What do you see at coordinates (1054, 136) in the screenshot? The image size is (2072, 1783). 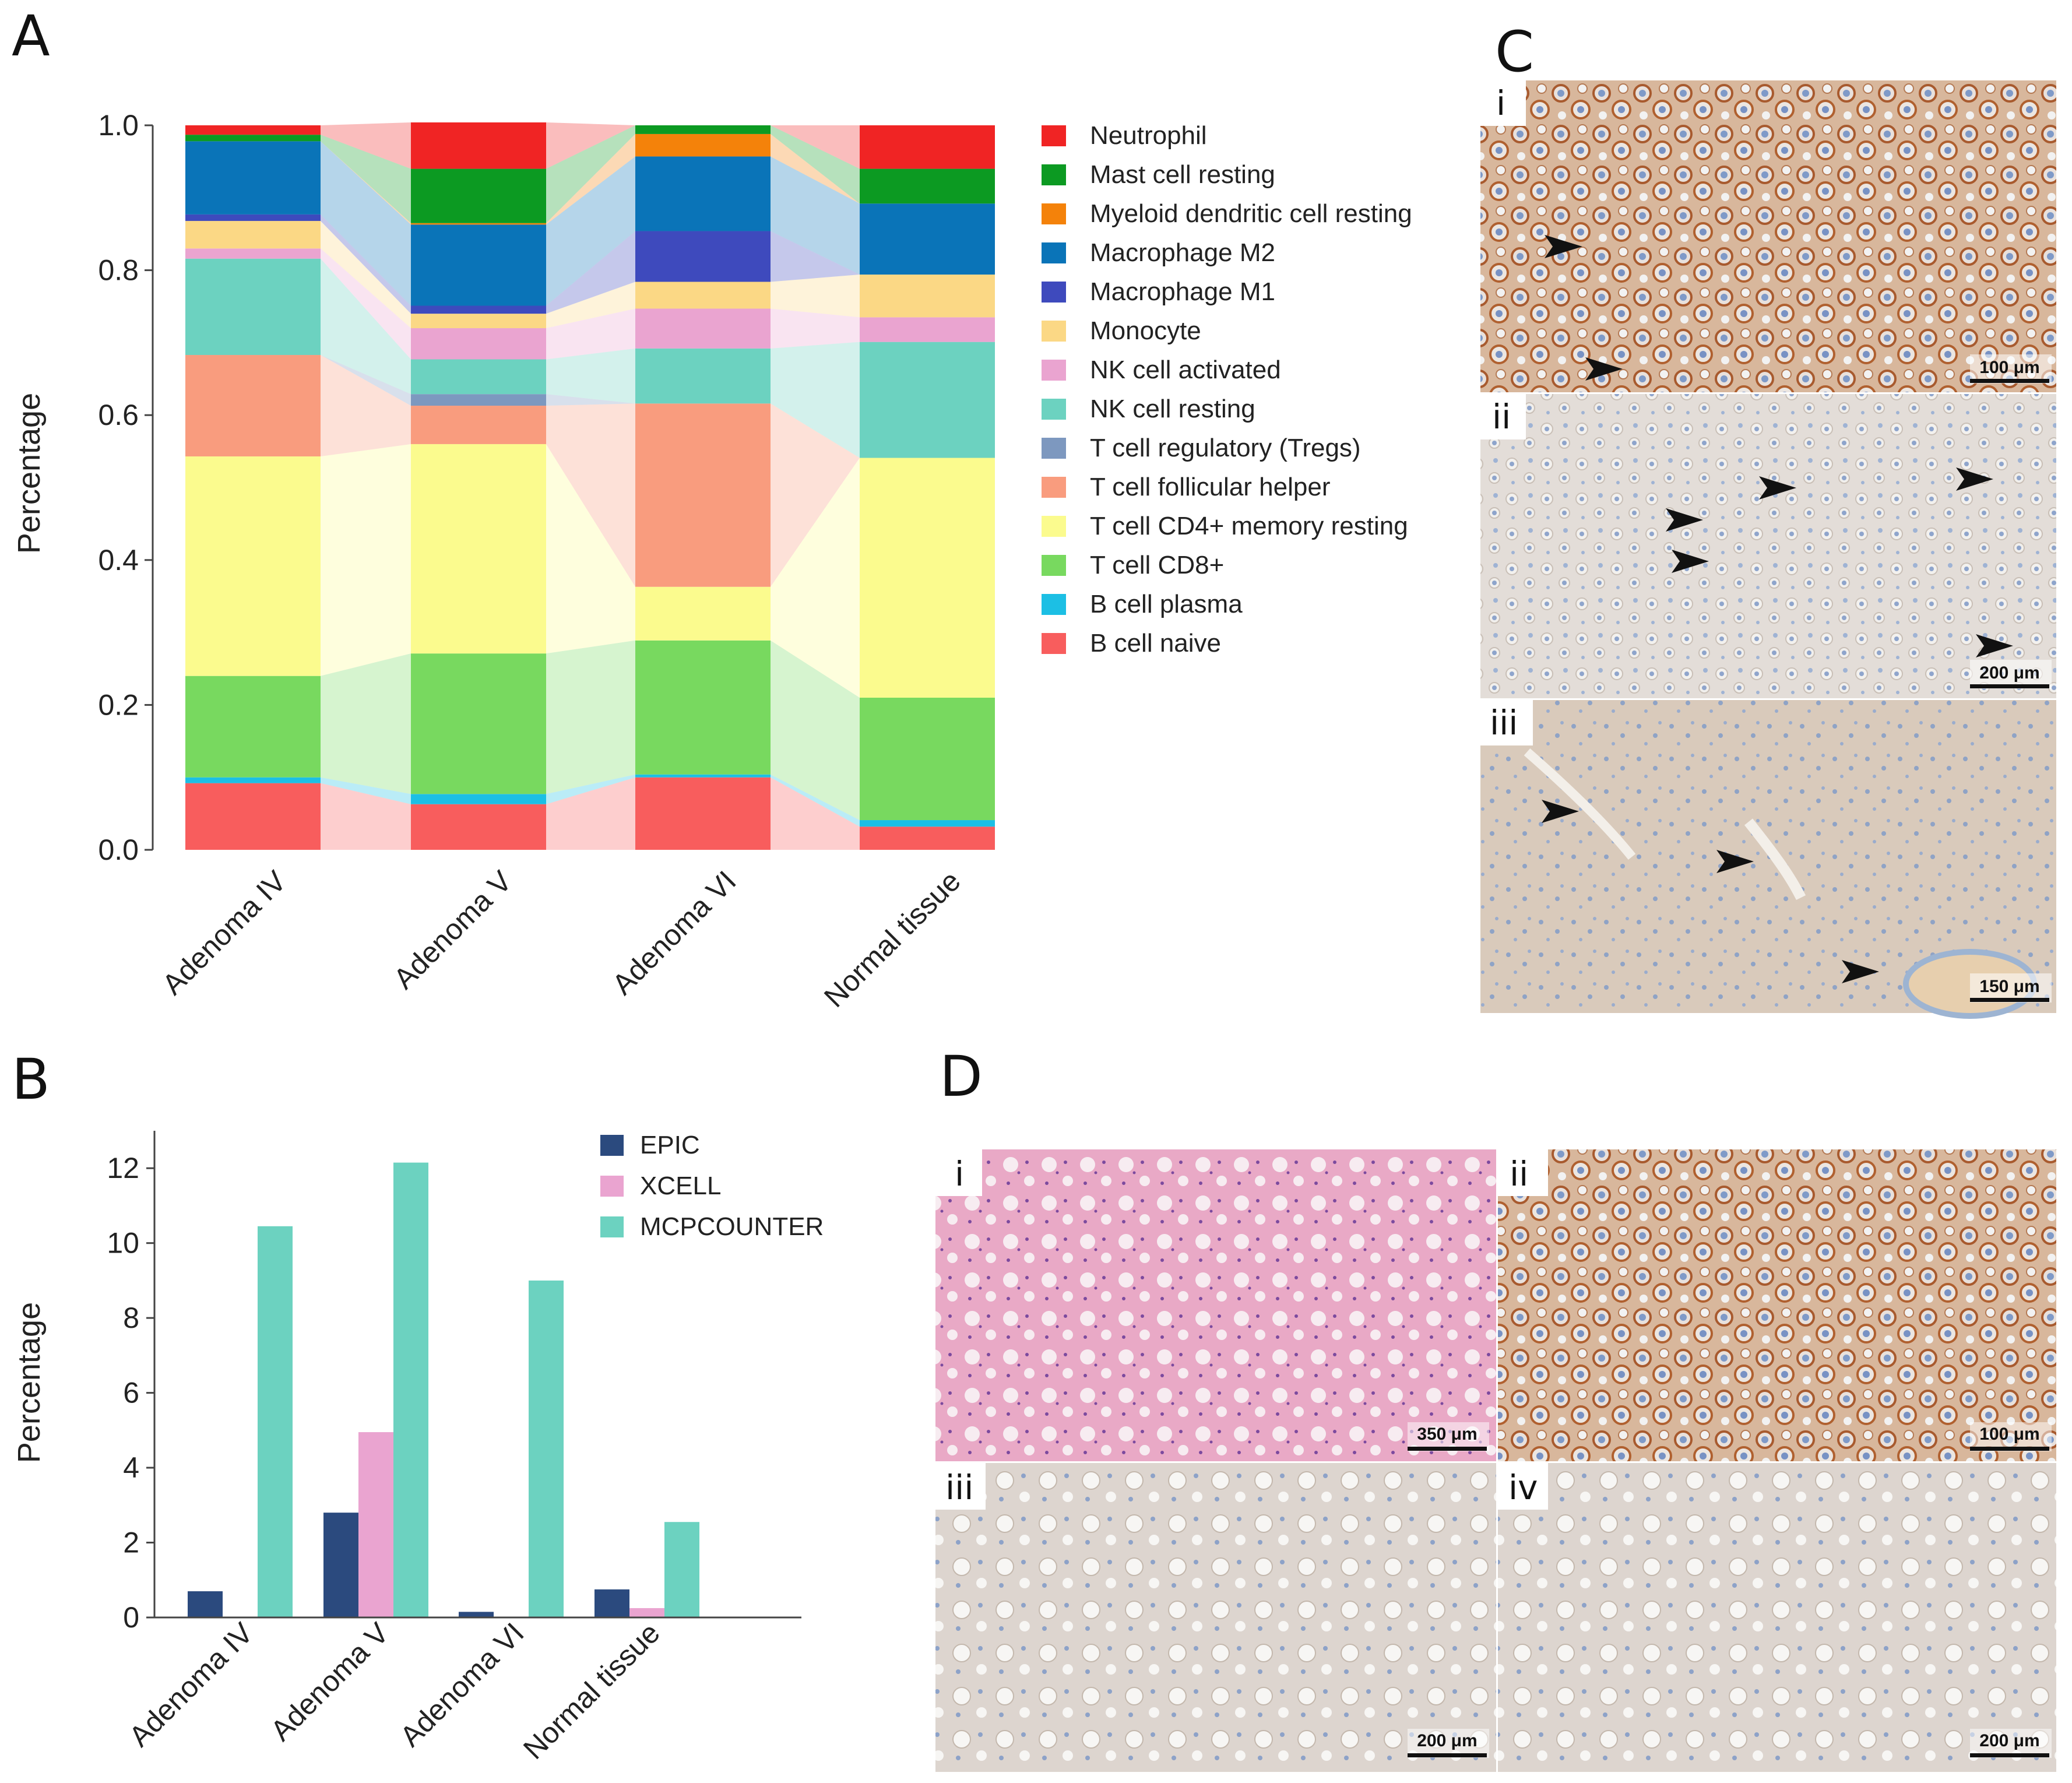 I see `legend-swatch-neutrophil` at bounding box center [1054, 136].